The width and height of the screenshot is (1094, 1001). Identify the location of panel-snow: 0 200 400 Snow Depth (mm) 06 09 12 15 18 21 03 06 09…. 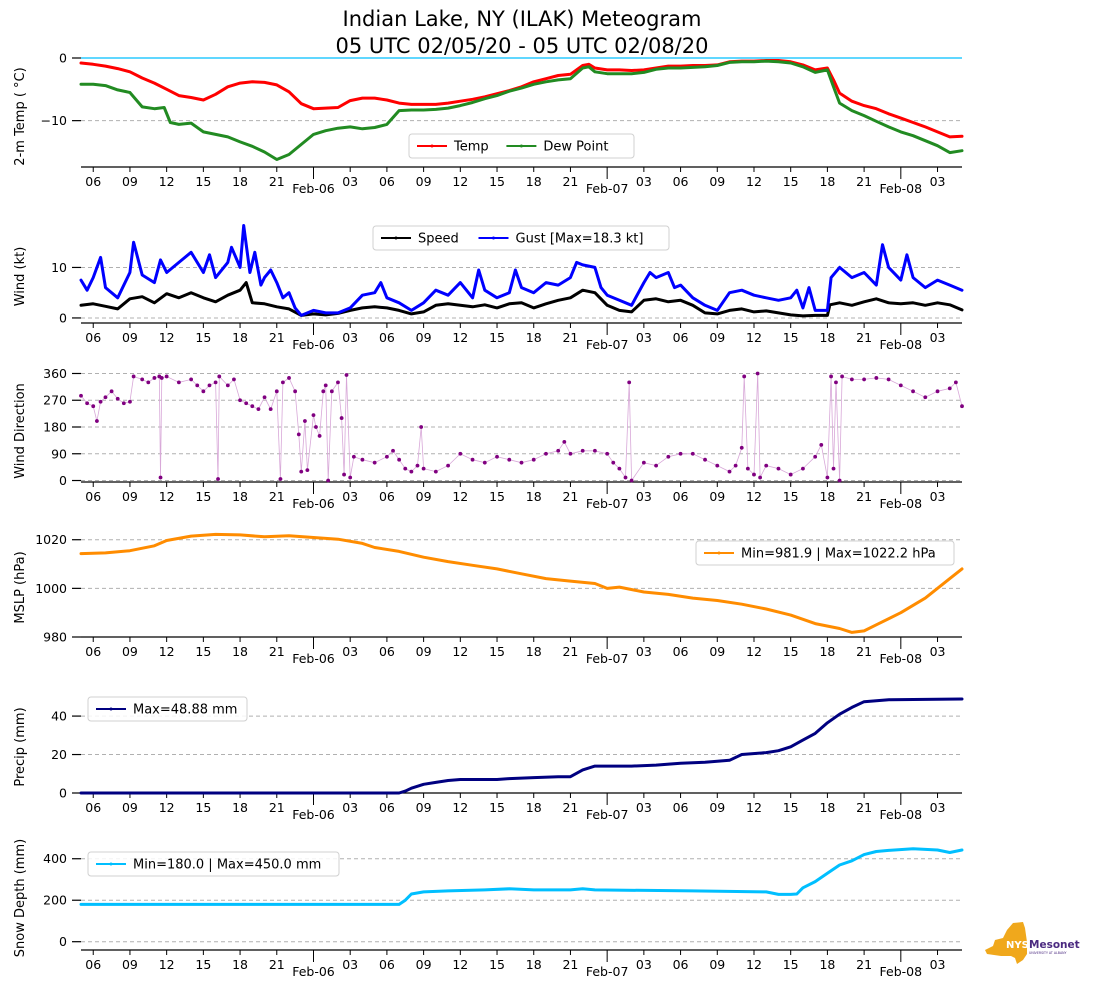
(488, 909).